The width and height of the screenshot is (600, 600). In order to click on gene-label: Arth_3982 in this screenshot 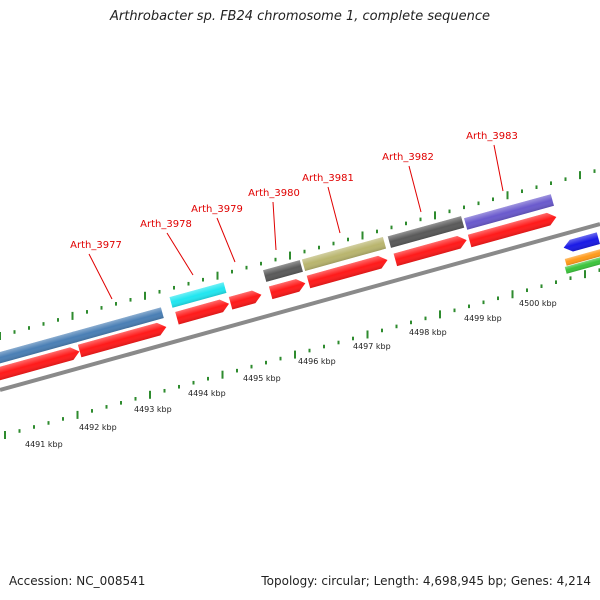, I will do `click(408, 157)`.